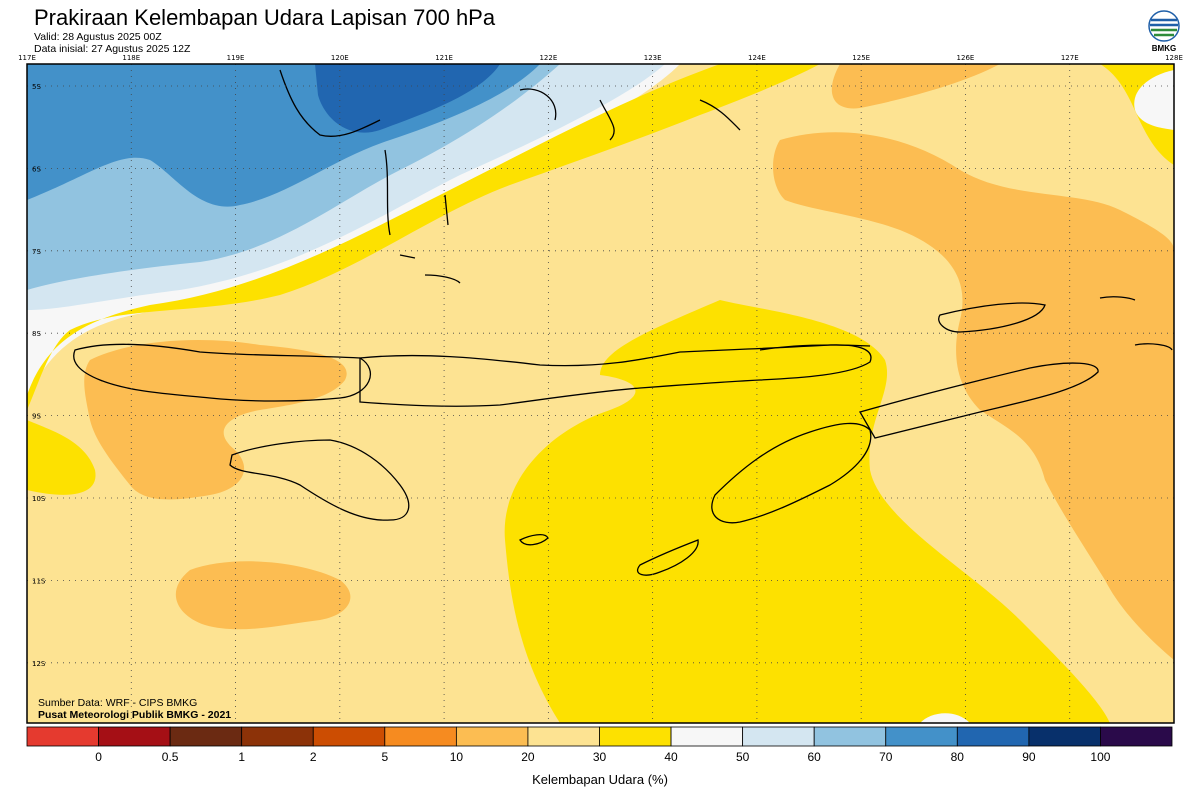  Describe the element at coordinates (135, 715) in the screenshot. I see `publisher: Pusat Meteorologi Publik BMKG - 2021` at that location.